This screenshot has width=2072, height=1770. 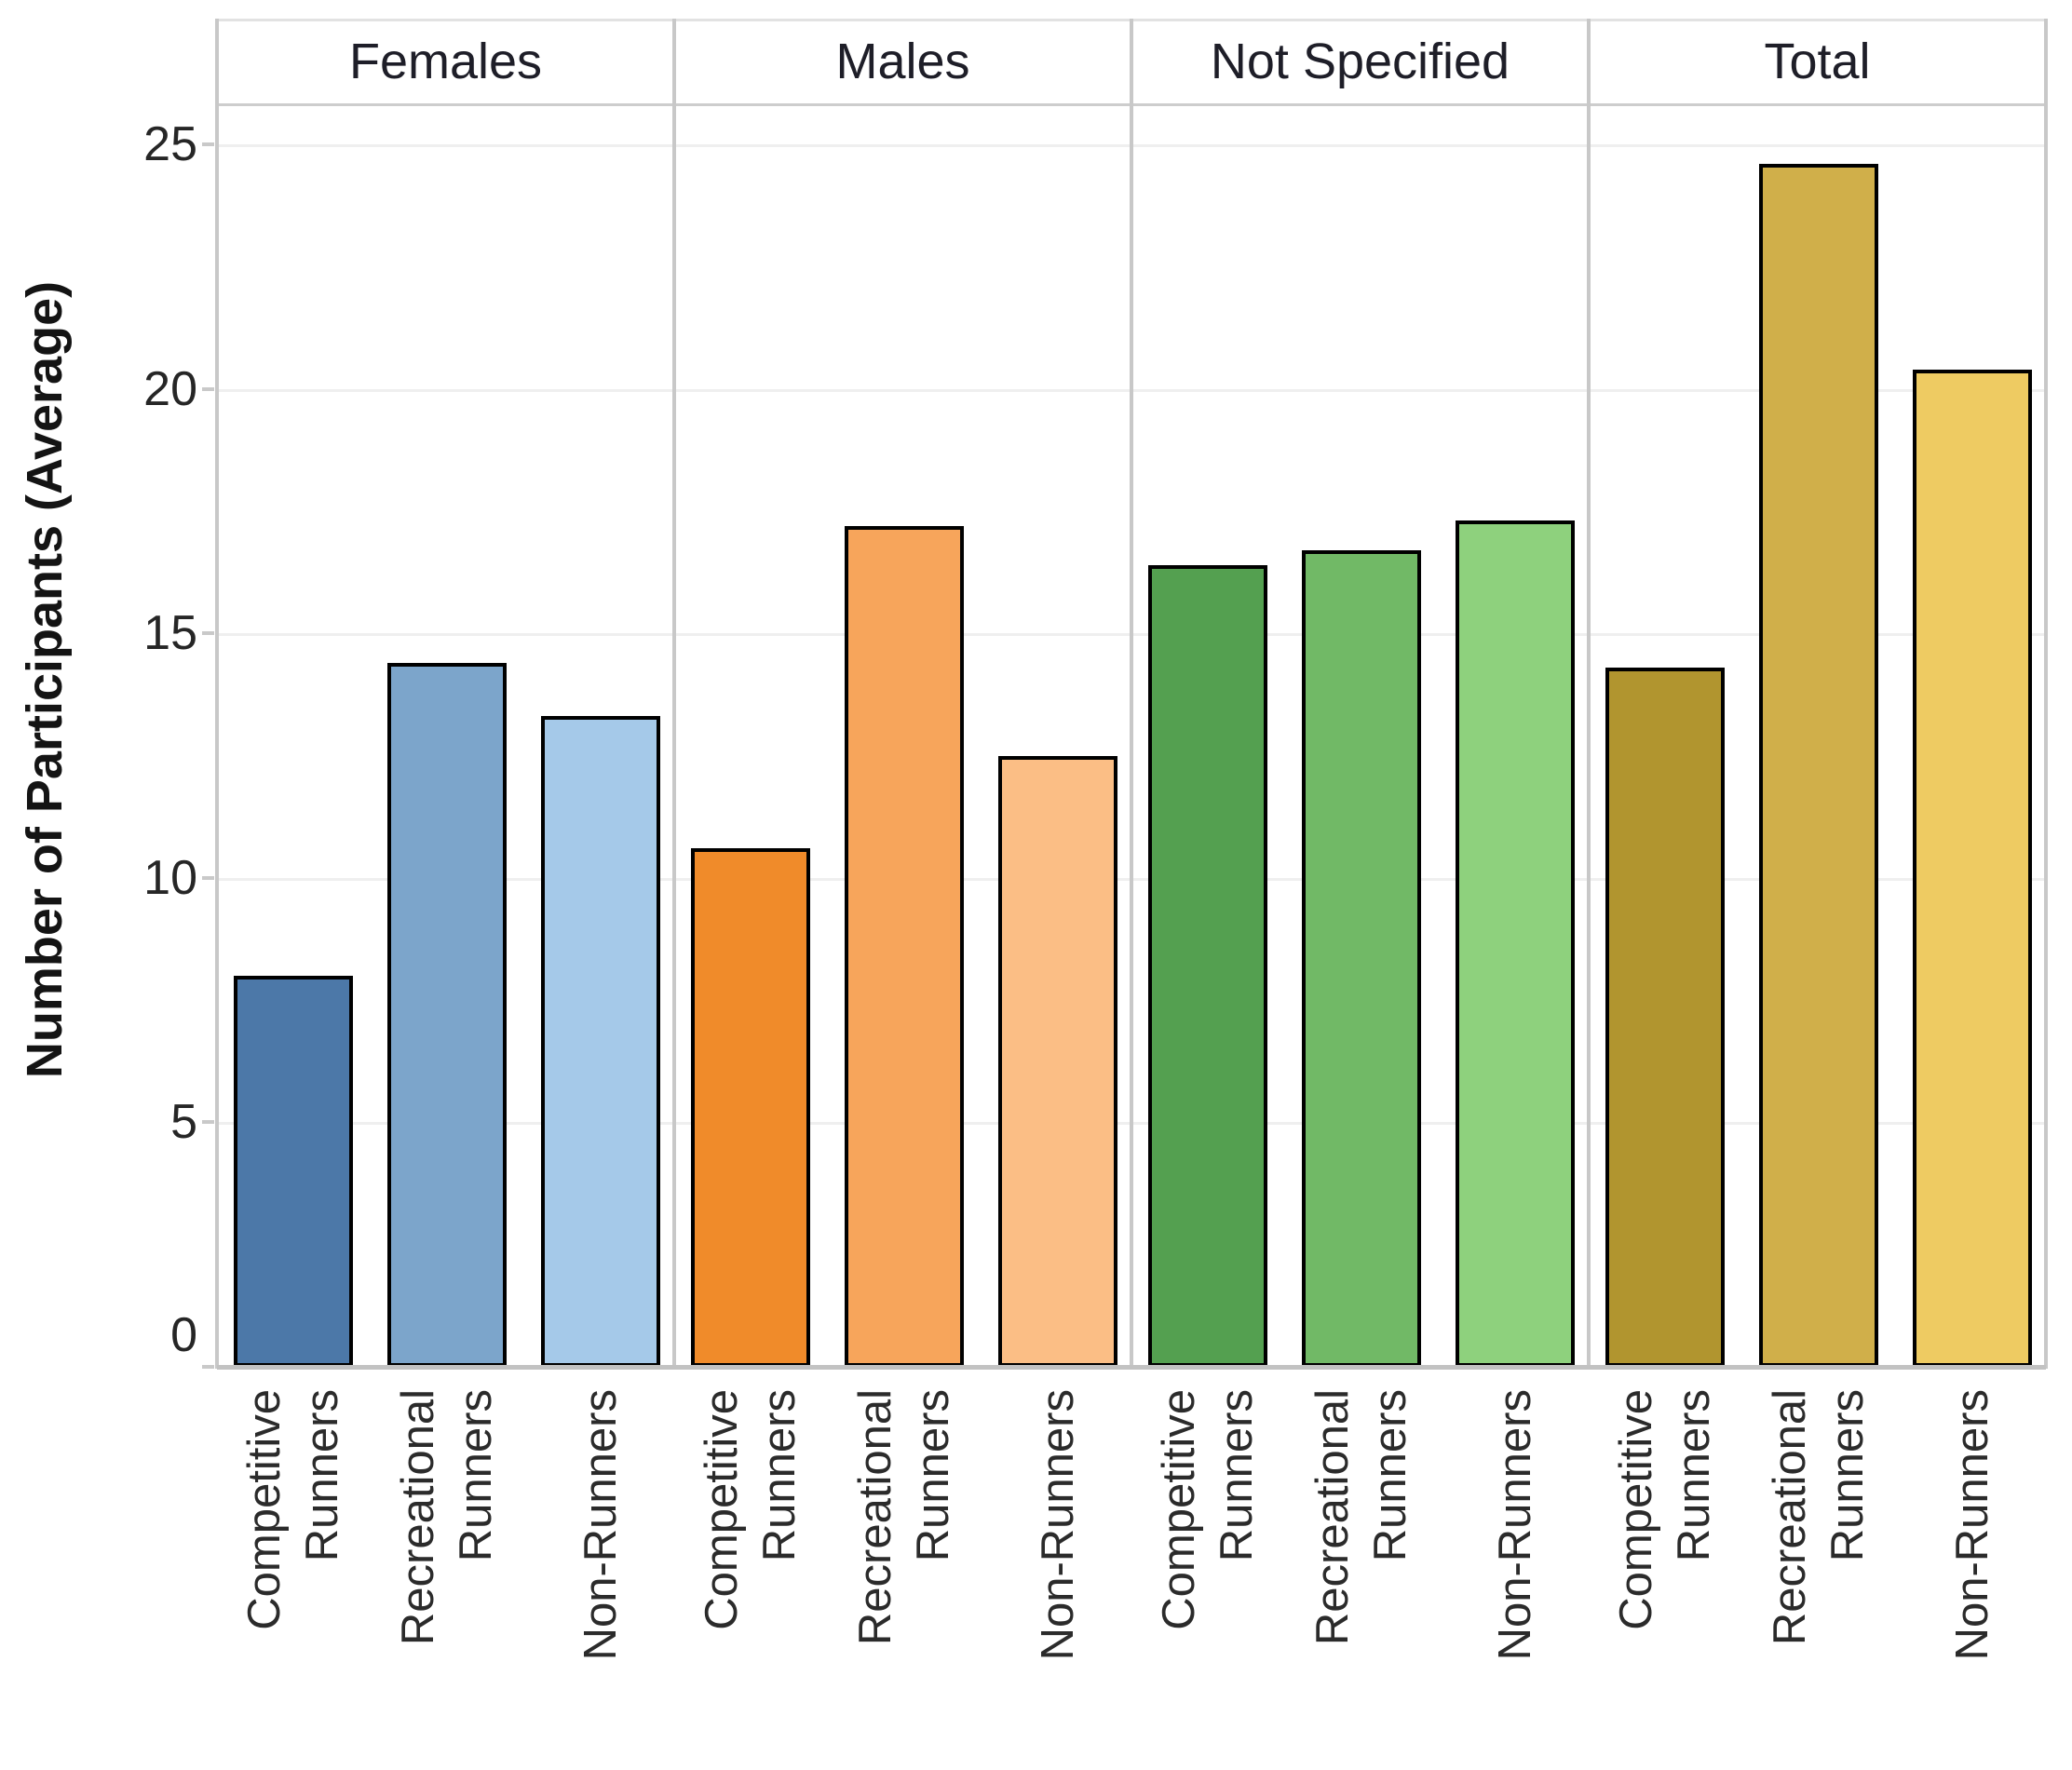 What do you see at coordinates (170, 388) in the screenshot?
I see `y-tick-label: 20` at bounding box center [170, 388].